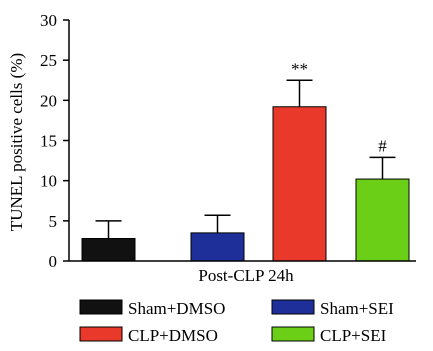 This screenshot has width=433, height=351. Describe the element at coordinates (48, 20) in the screenshot. I see `y-tick-label: 30` at that location.